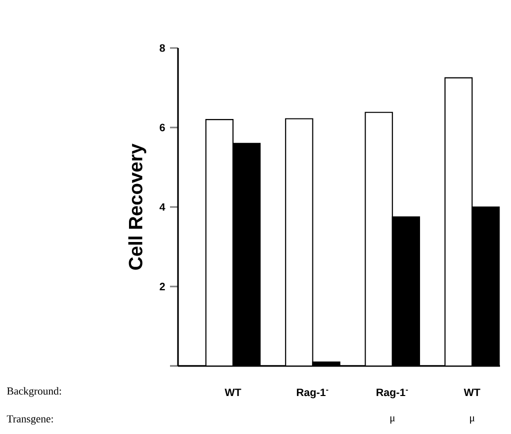 The image size is (511, 434). I want to click on y-axis-title: Cell Recovery, so click(137, 207).